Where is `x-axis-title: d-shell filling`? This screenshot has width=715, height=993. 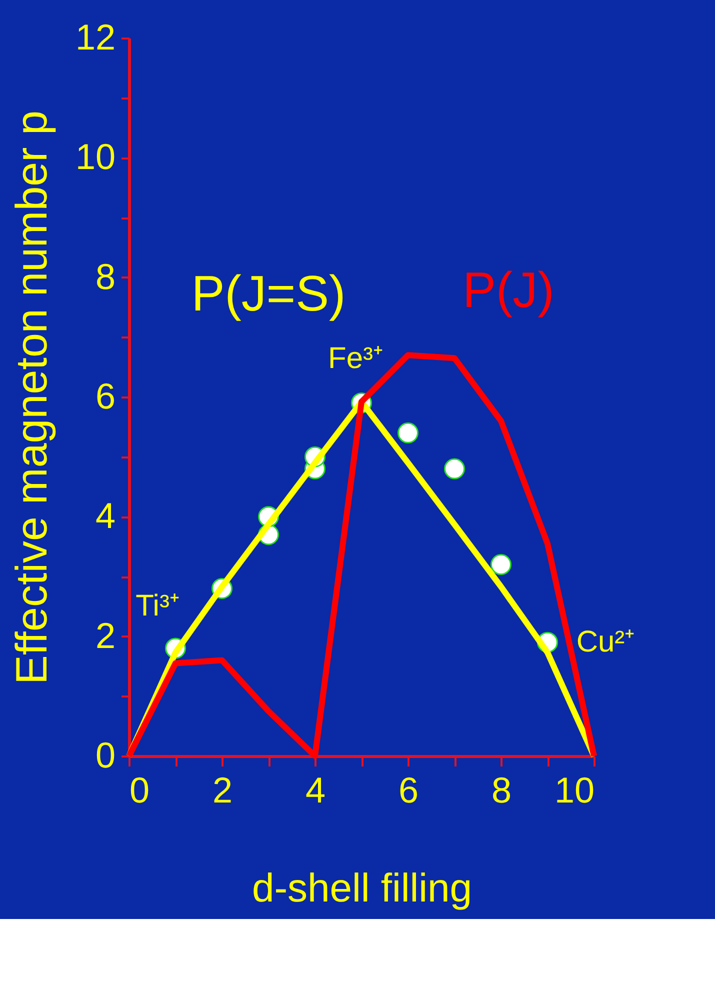
x-axis-title: d-shell filling is located at coordinates (362, 888).